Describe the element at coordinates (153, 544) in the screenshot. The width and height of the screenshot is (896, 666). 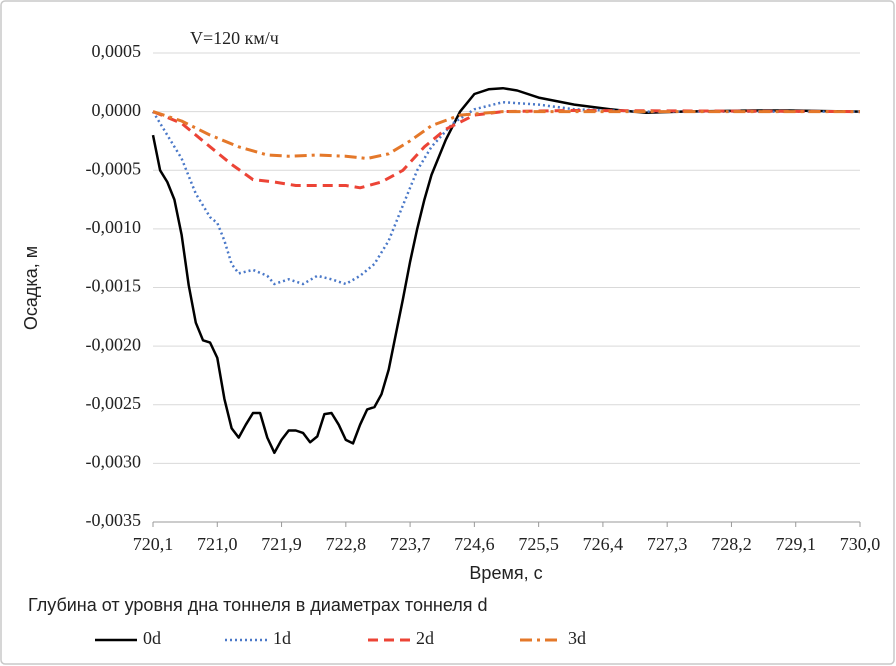
I see `x-tick-label: 720,1` at that location.